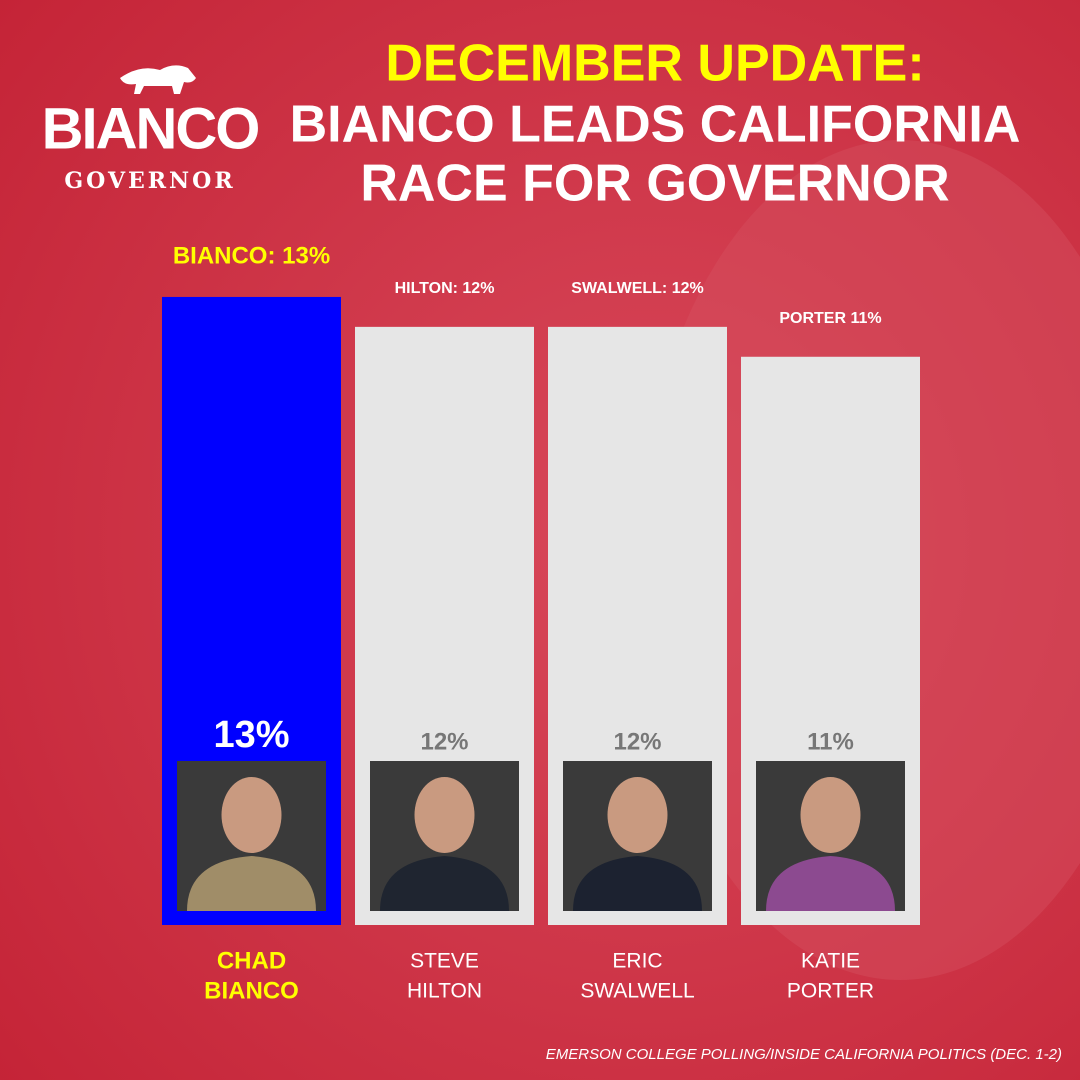 The height and width of the screenshot is (1080, 1080). What do you see at coordinates (637, 991) in the screenshot?
I see `x-tick-label: SWALWELL` at bounding box center [637, 991].